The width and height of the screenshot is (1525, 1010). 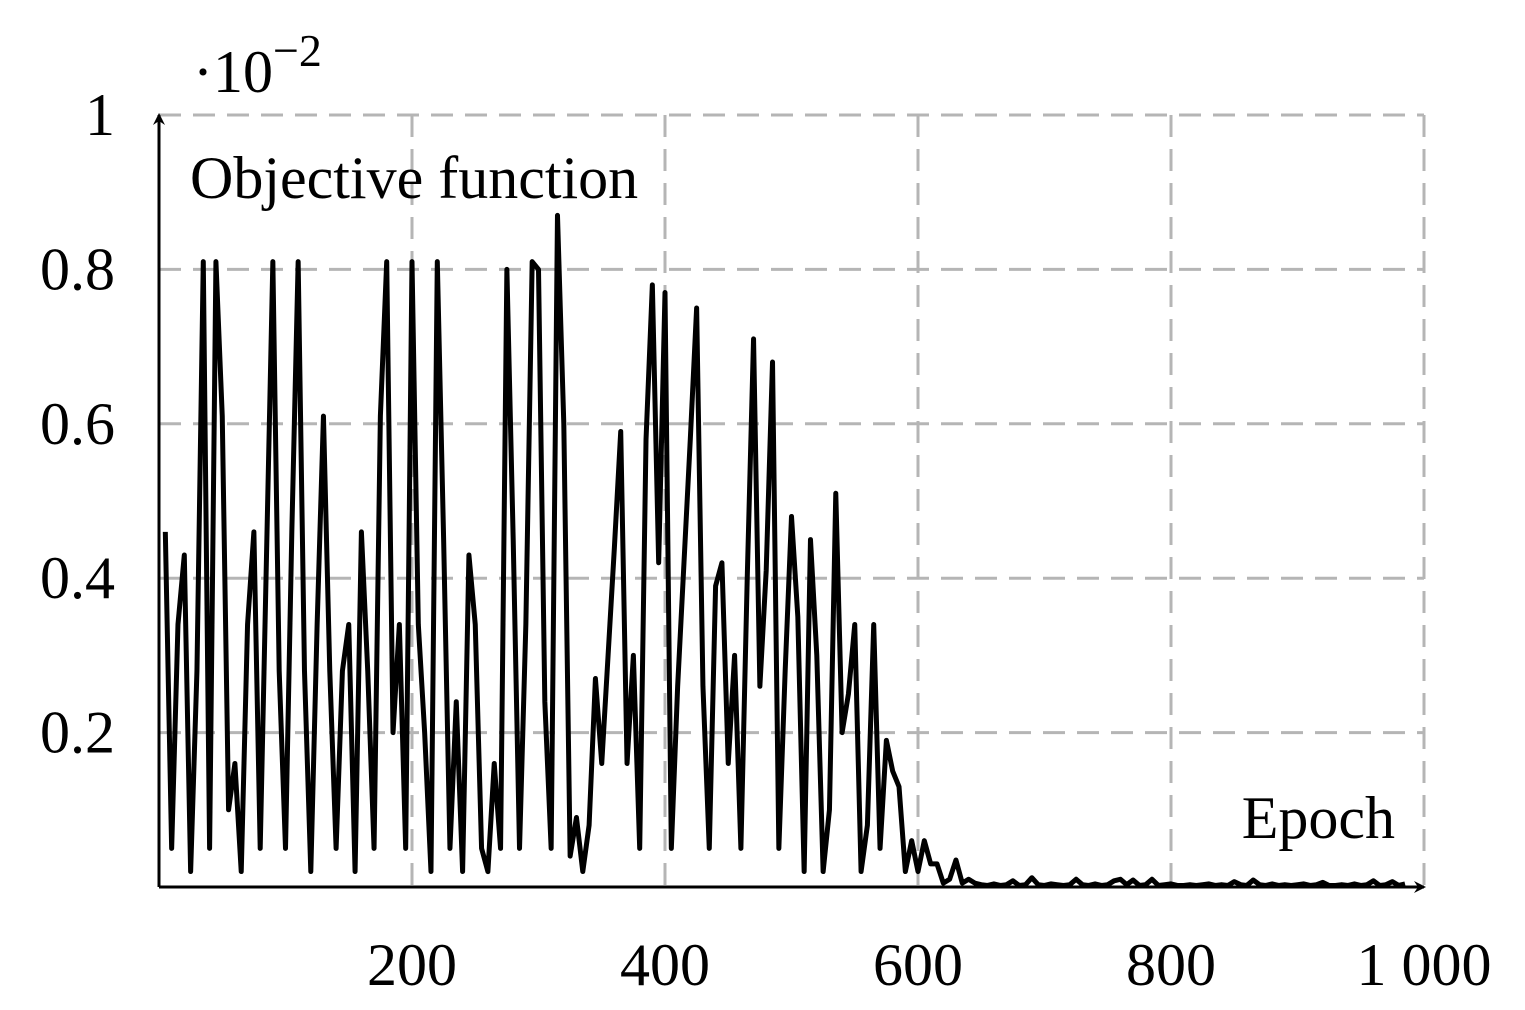 What do you see at coordinates (1318, 818) in the screenshot?
I see `x-axis-label: Epoch` at bounding box center [1318, 818].